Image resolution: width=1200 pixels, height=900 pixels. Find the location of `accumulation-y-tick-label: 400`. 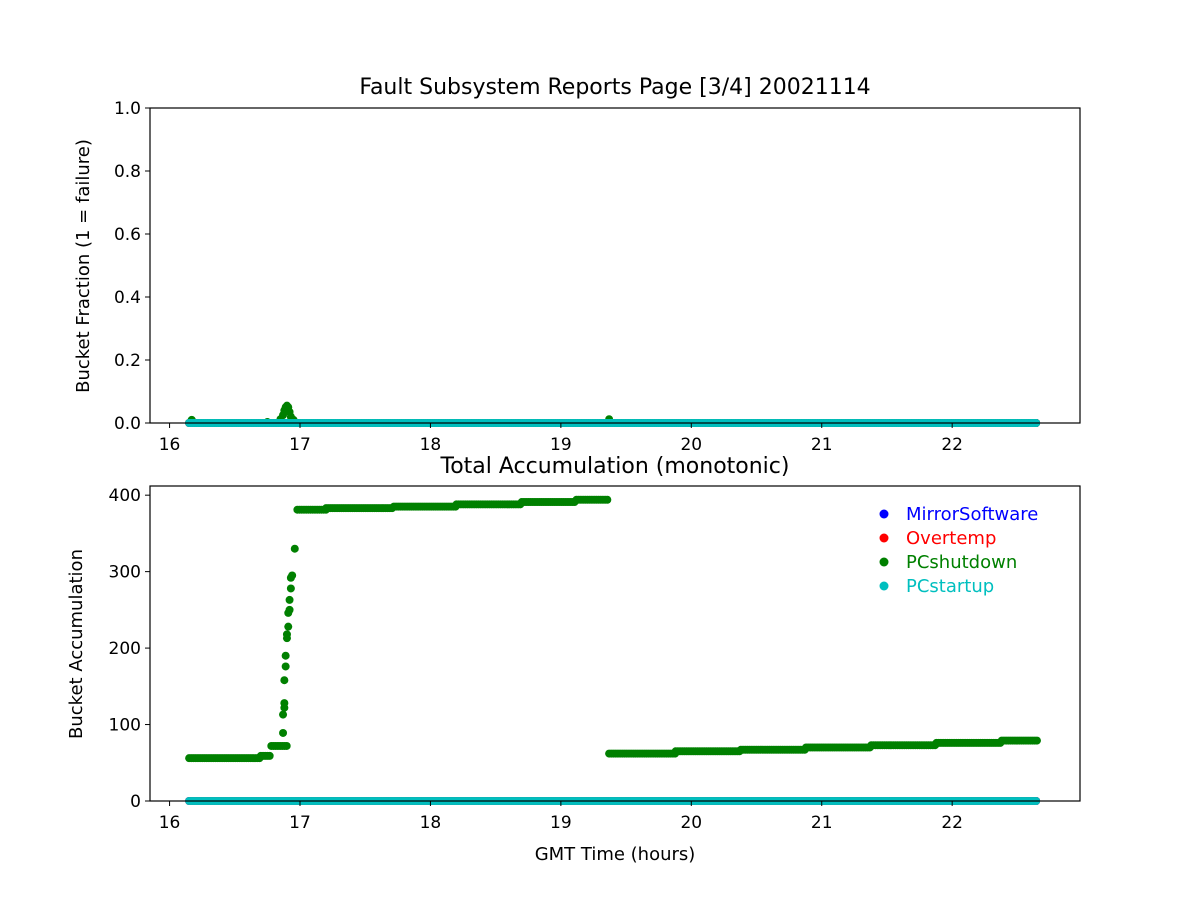

accumulation-y-tick-label: 400 is located at coordinates (125, 496).